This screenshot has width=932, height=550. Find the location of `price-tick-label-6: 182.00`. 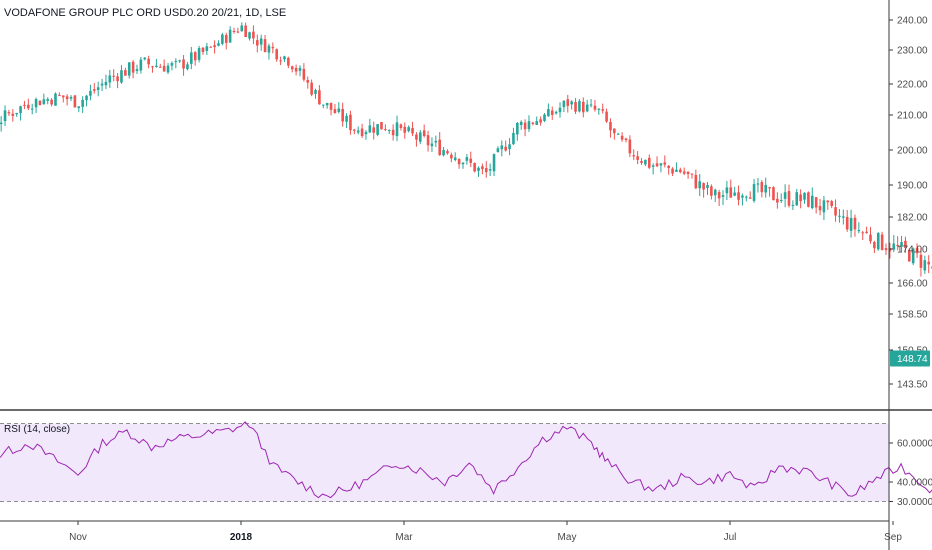

price-tick-label-6: 182.00 is located at coordinates (912, 218).